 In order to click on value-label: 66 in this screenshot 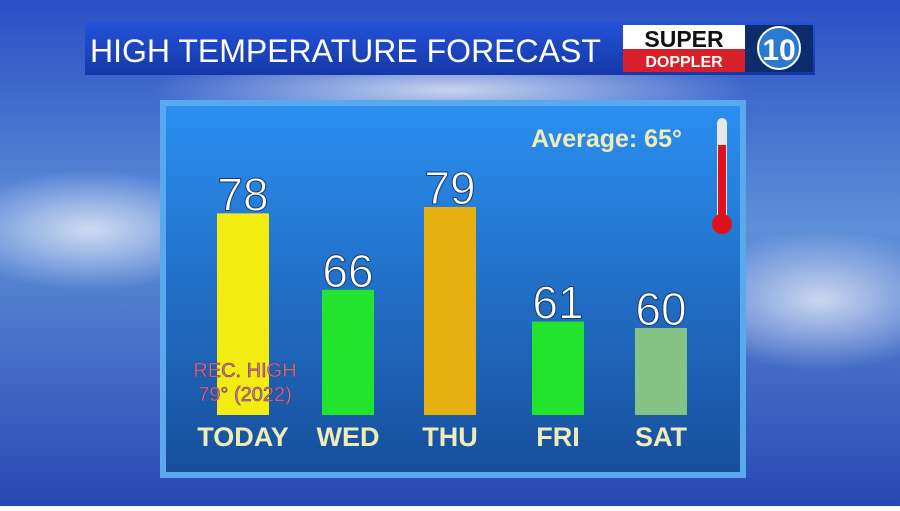, I will do `click(347, 271)`.